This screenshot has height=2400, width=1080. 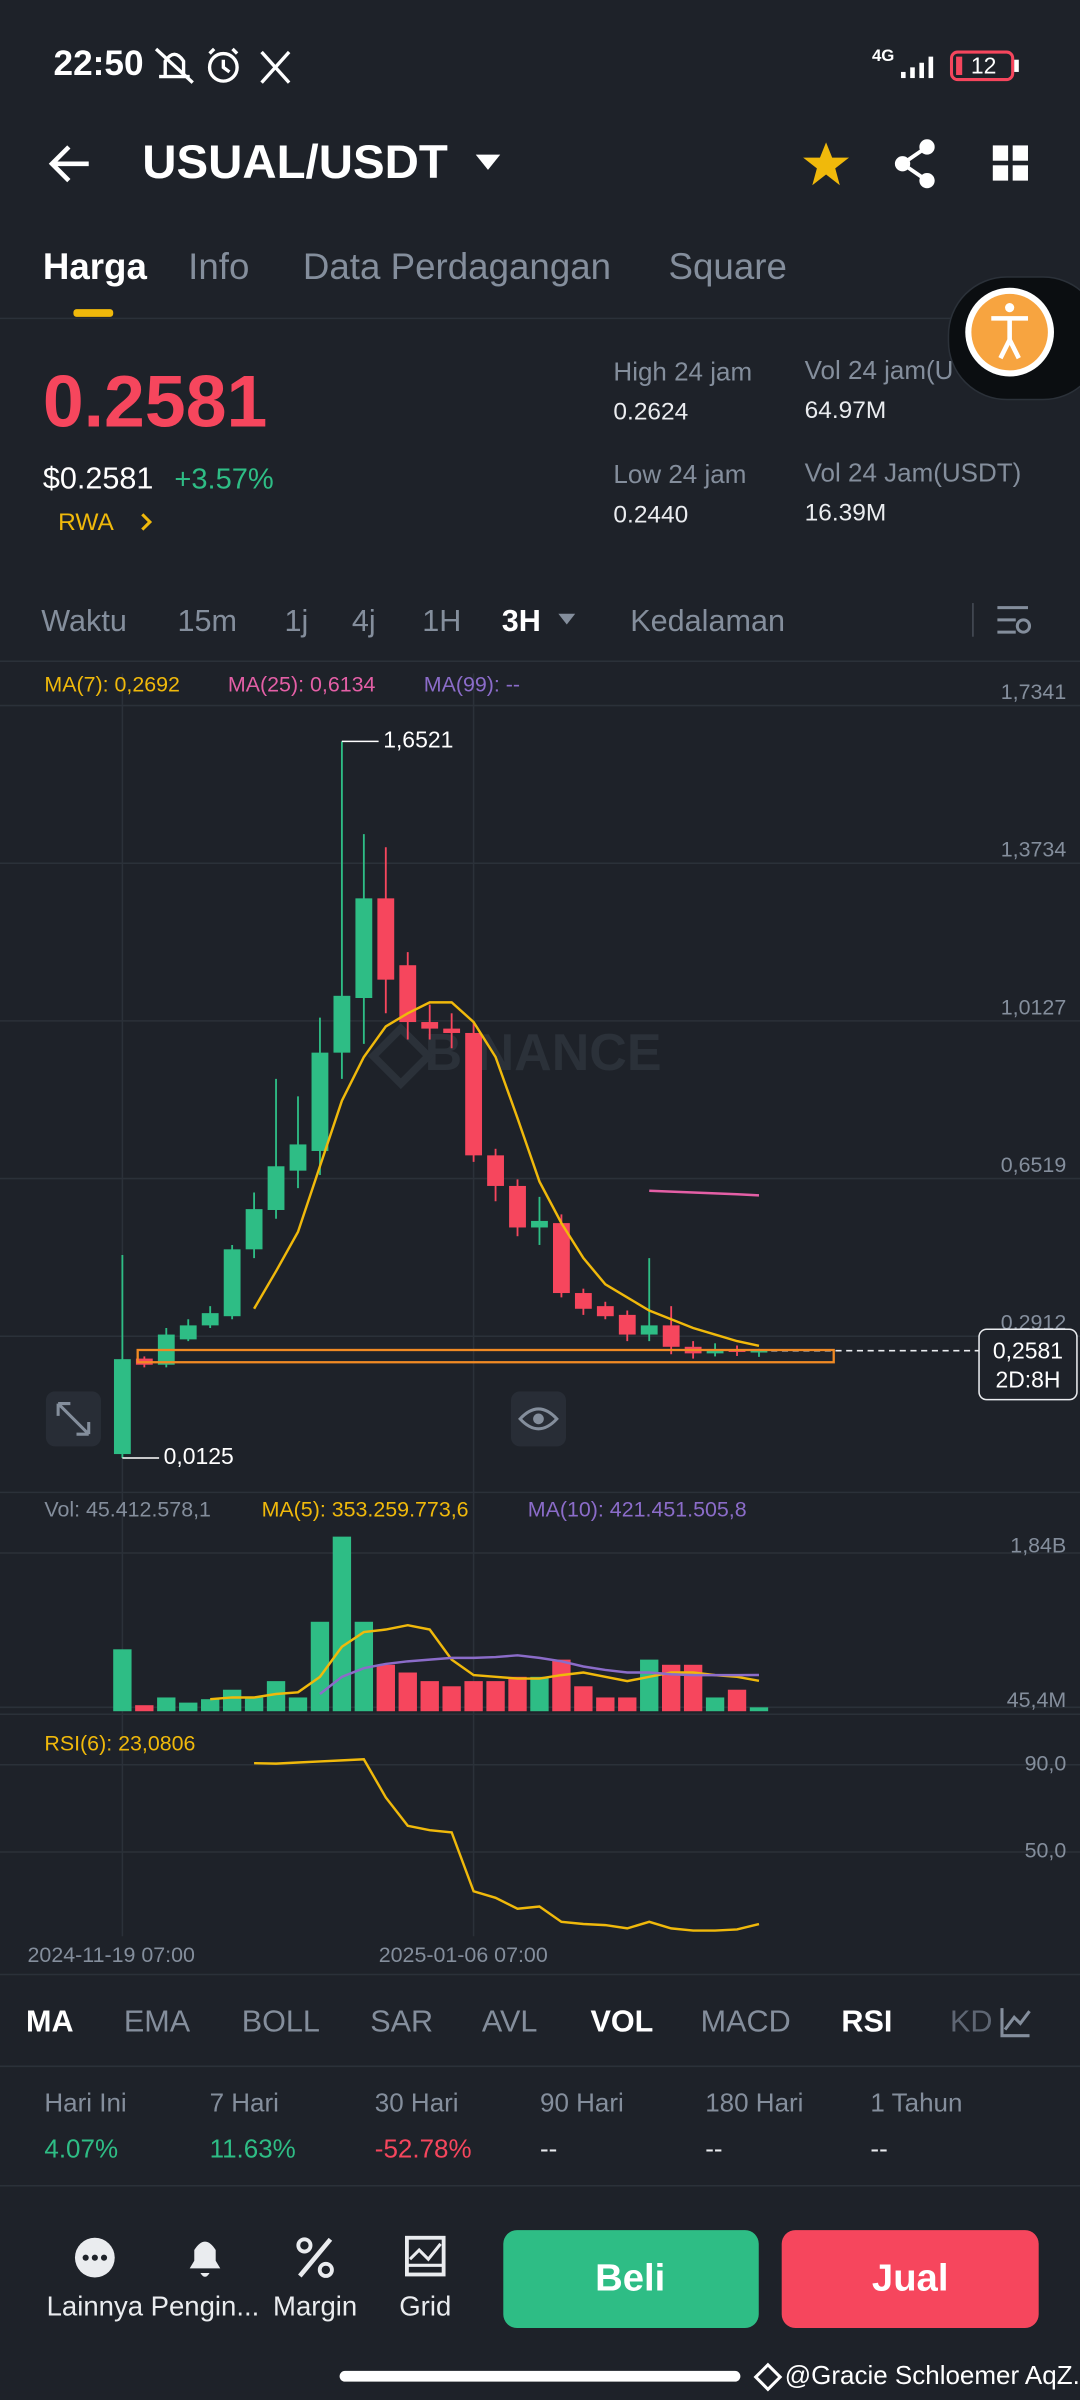 I want to click on stat-value: 0.2624, so click(x=650, y=412).